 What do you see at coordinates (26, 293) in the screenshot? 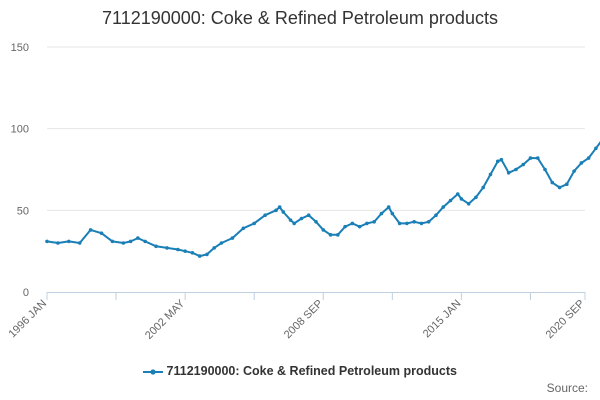
I see `y-tick-label: 0` at bounding box center [26, 293].